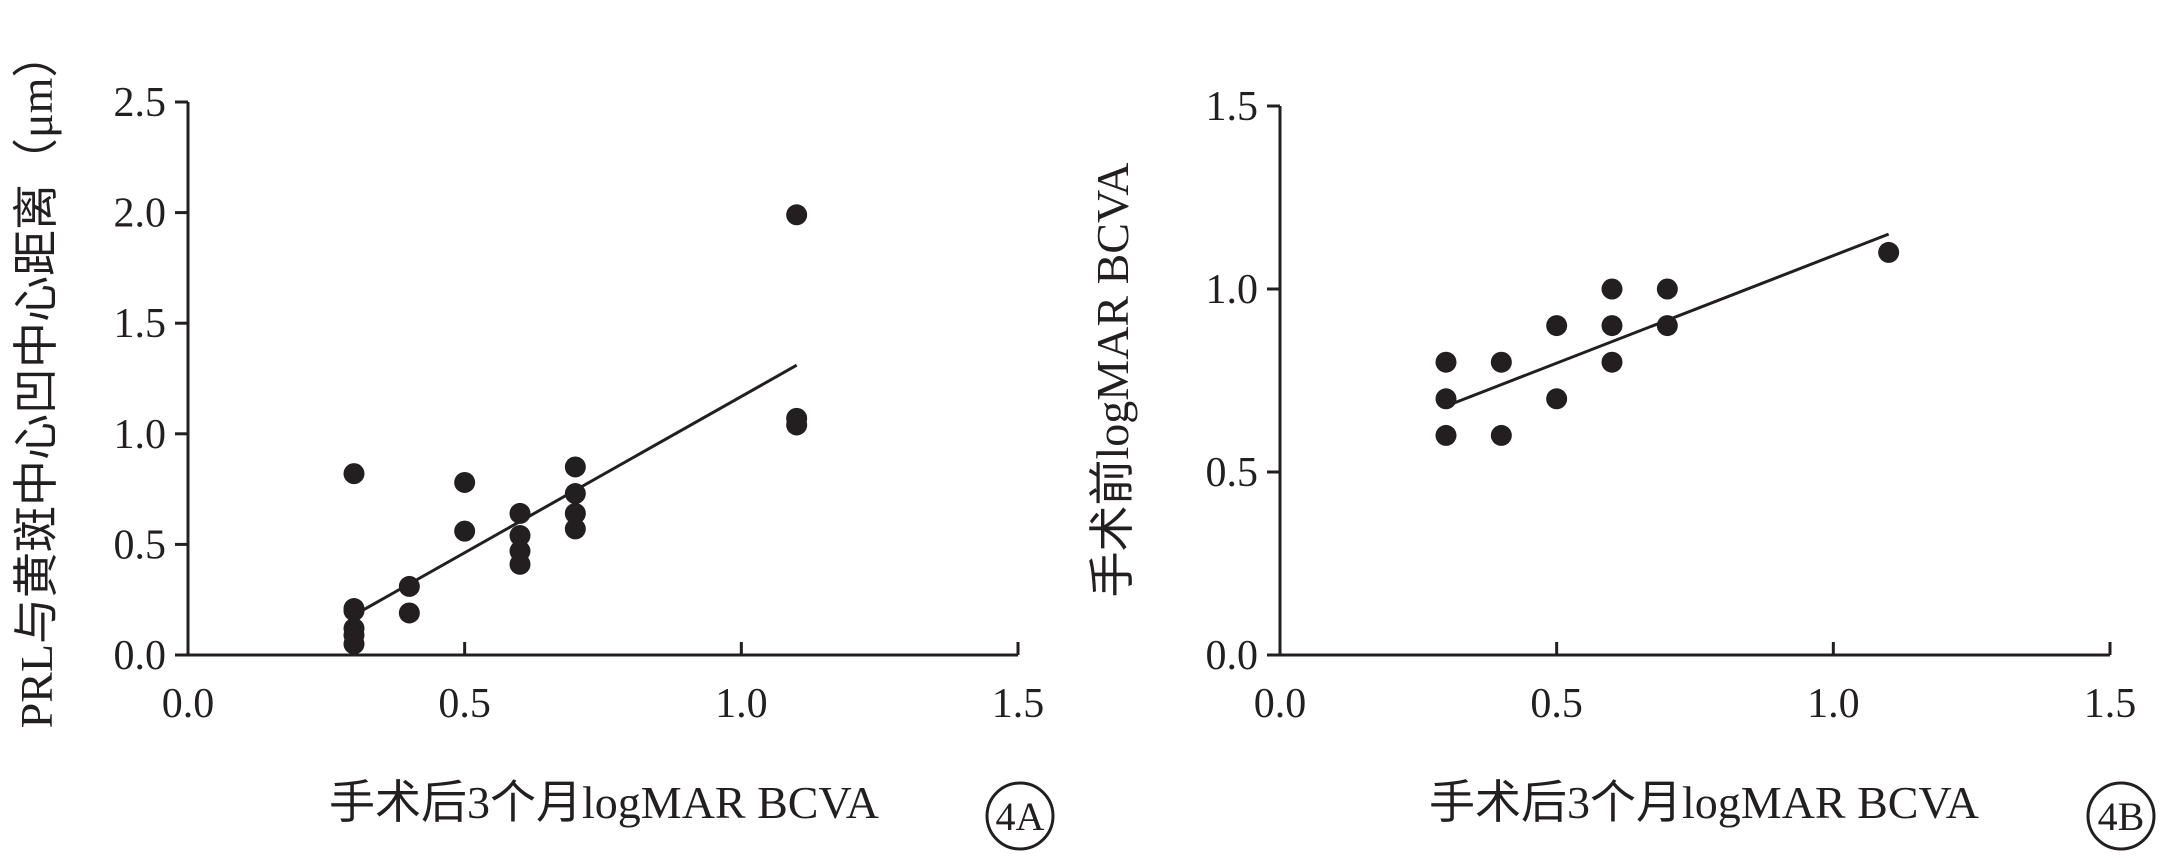  I want to click on y-axis-title: PRL与黄斑中心凹中心距离（μm）, so click(36, 380).